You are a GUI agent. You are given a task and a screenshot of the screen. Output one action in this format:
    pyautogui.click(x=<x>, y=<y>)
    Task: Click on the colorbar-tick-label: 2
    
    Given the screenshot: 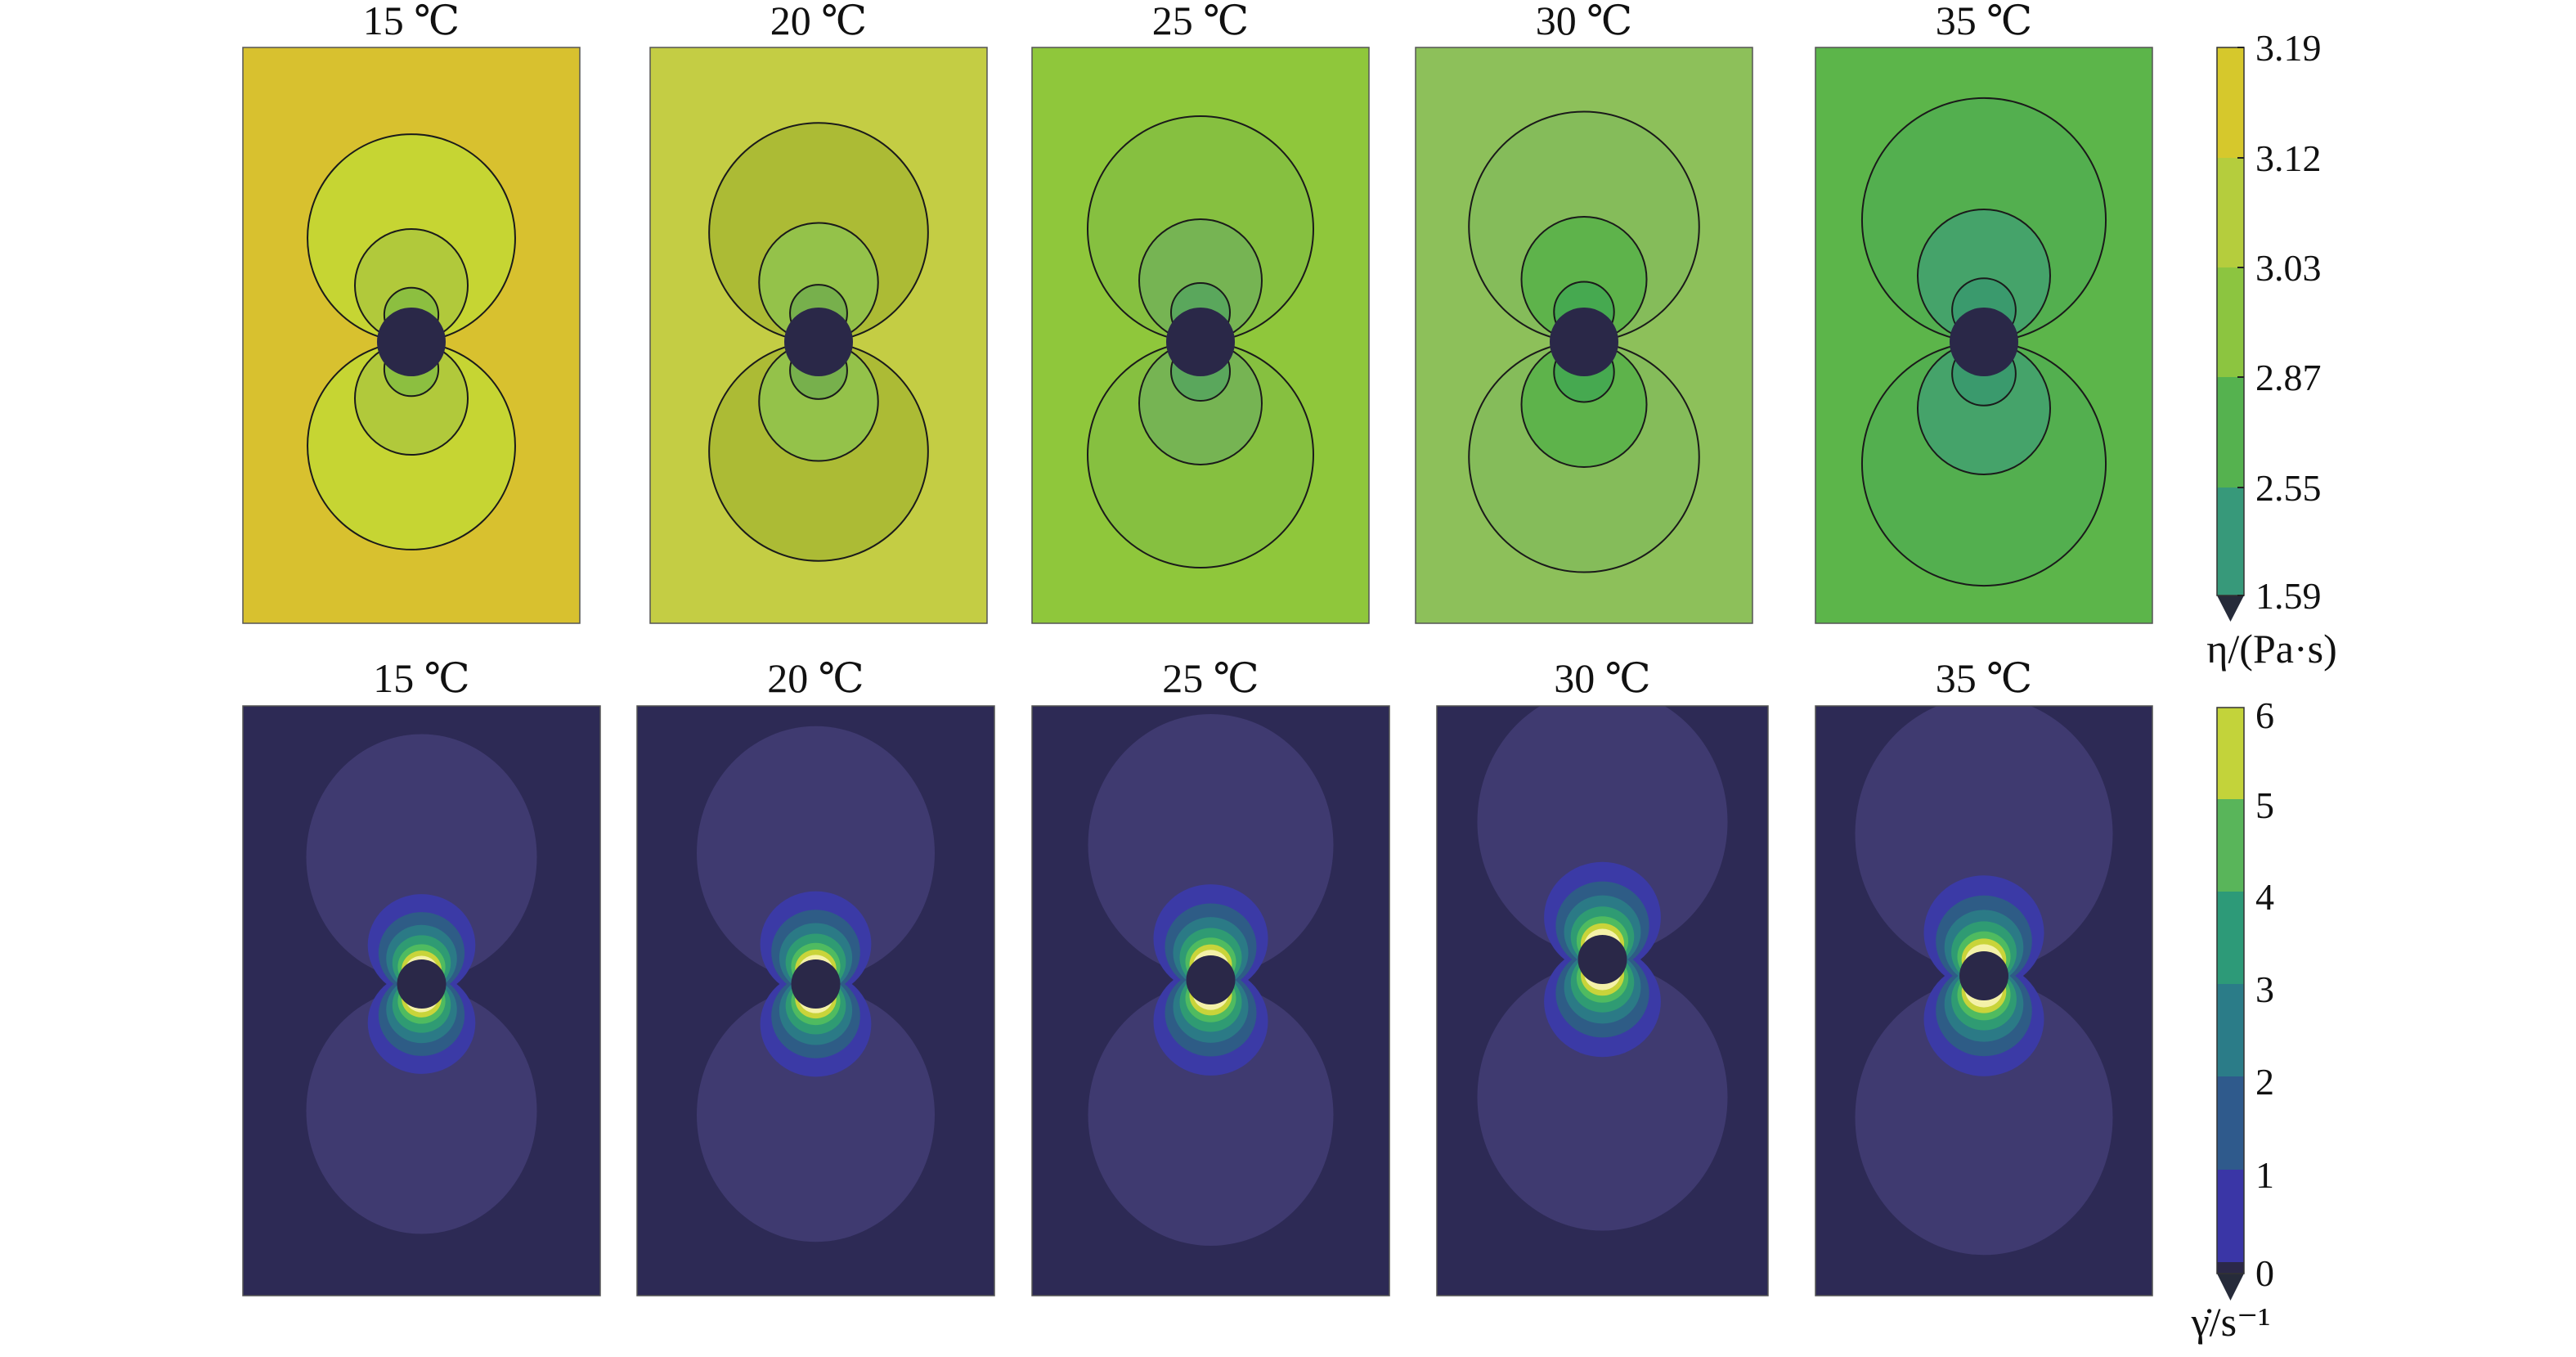 What is the action you would take?
    pyautogui.click(x=2264, y=1082)
    